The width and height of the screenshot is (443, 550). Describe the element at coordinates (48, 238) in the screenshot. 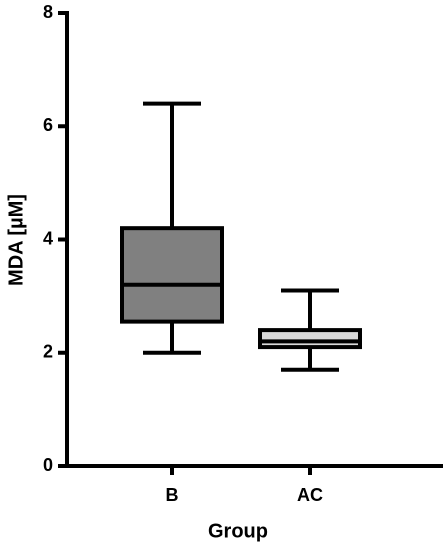

I see `y-tick-label: 4` at that location.